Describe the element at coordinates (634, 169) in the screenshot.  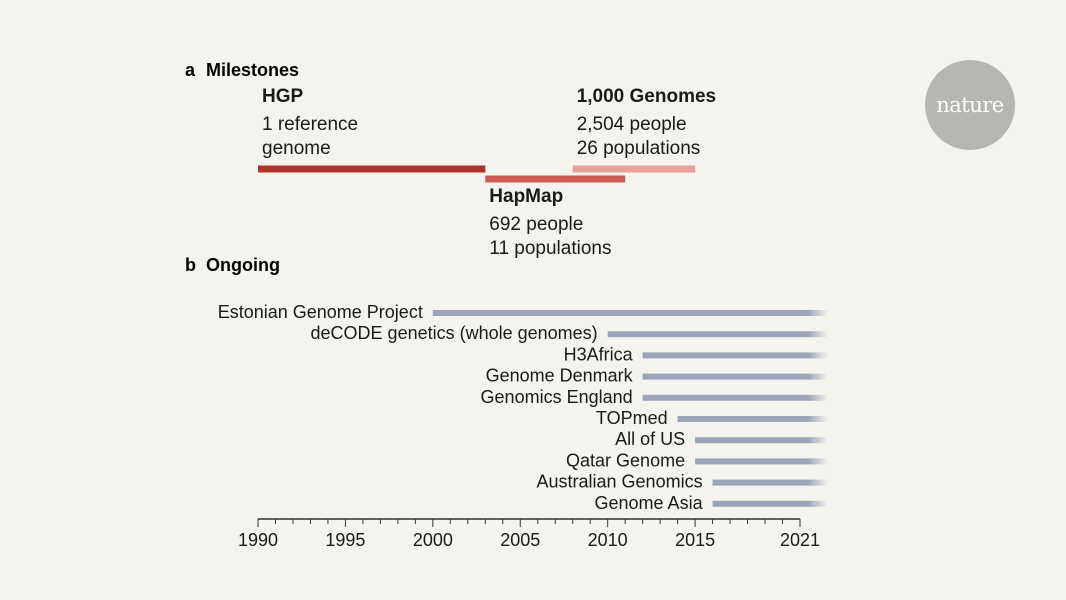
I see `milestone-bar-1-000-genomes` at that location.